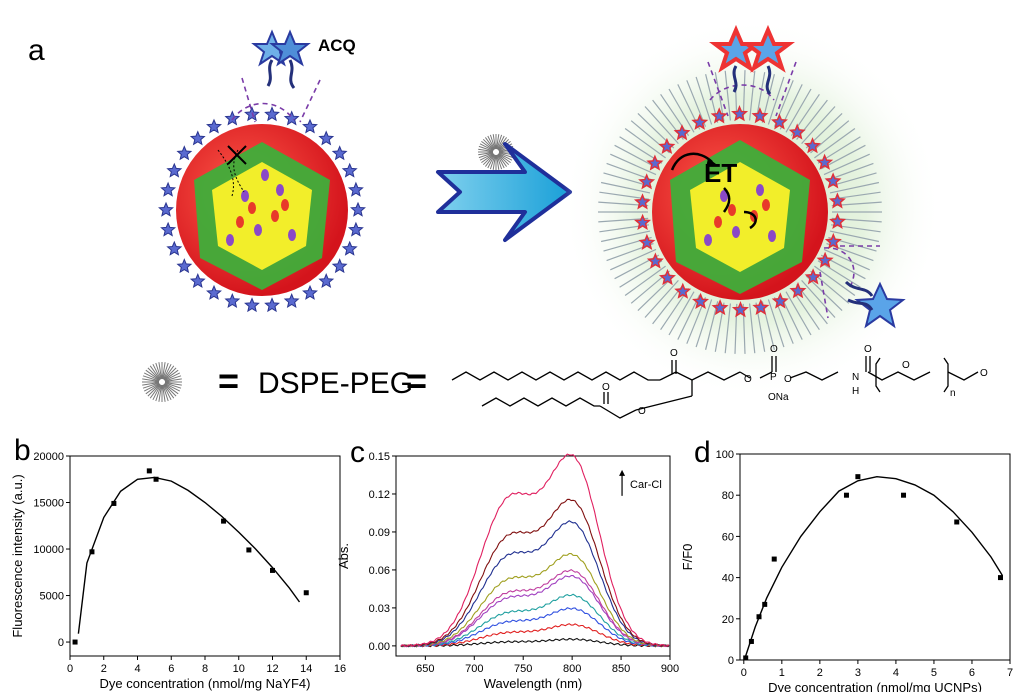 The image size is (1031, 692). What do you see at coordinates (622, 472) in the screenshot?
I see `trend-arrowhead-icon` at bounding box center [622, 472].